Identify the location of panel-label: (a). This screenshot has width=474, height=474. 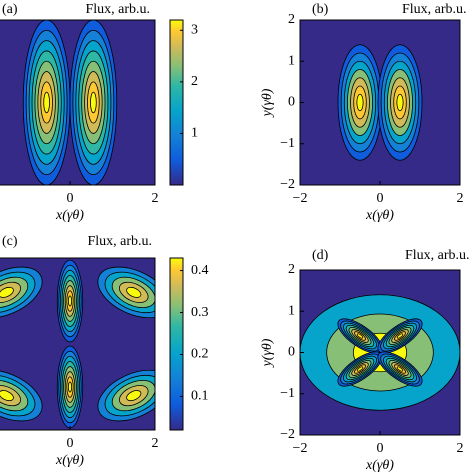
(10, 9).